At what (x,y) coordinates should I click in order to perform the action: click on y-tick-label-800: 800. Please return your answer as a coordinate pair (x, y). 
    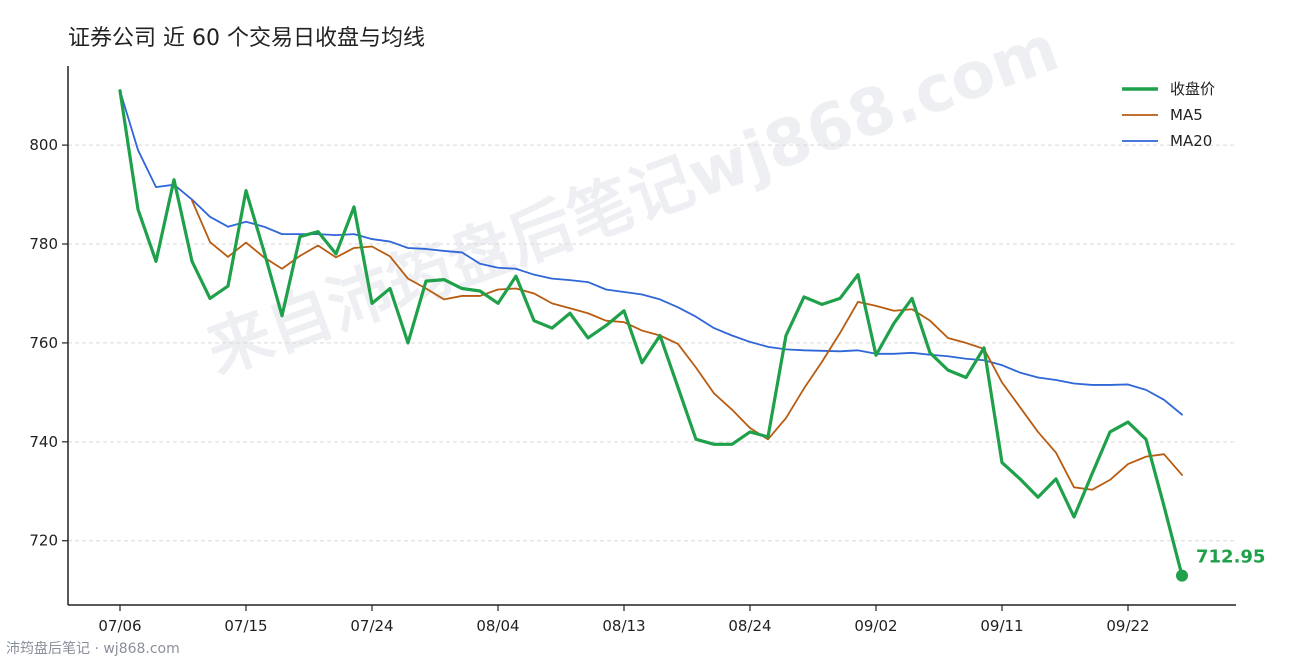
    Looking at the image, I should click on (43, 145).